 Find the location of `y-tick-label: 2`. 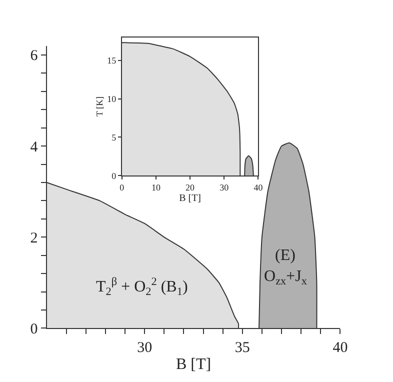

y-tick-label: 2 is located at coordinates (34, 238).